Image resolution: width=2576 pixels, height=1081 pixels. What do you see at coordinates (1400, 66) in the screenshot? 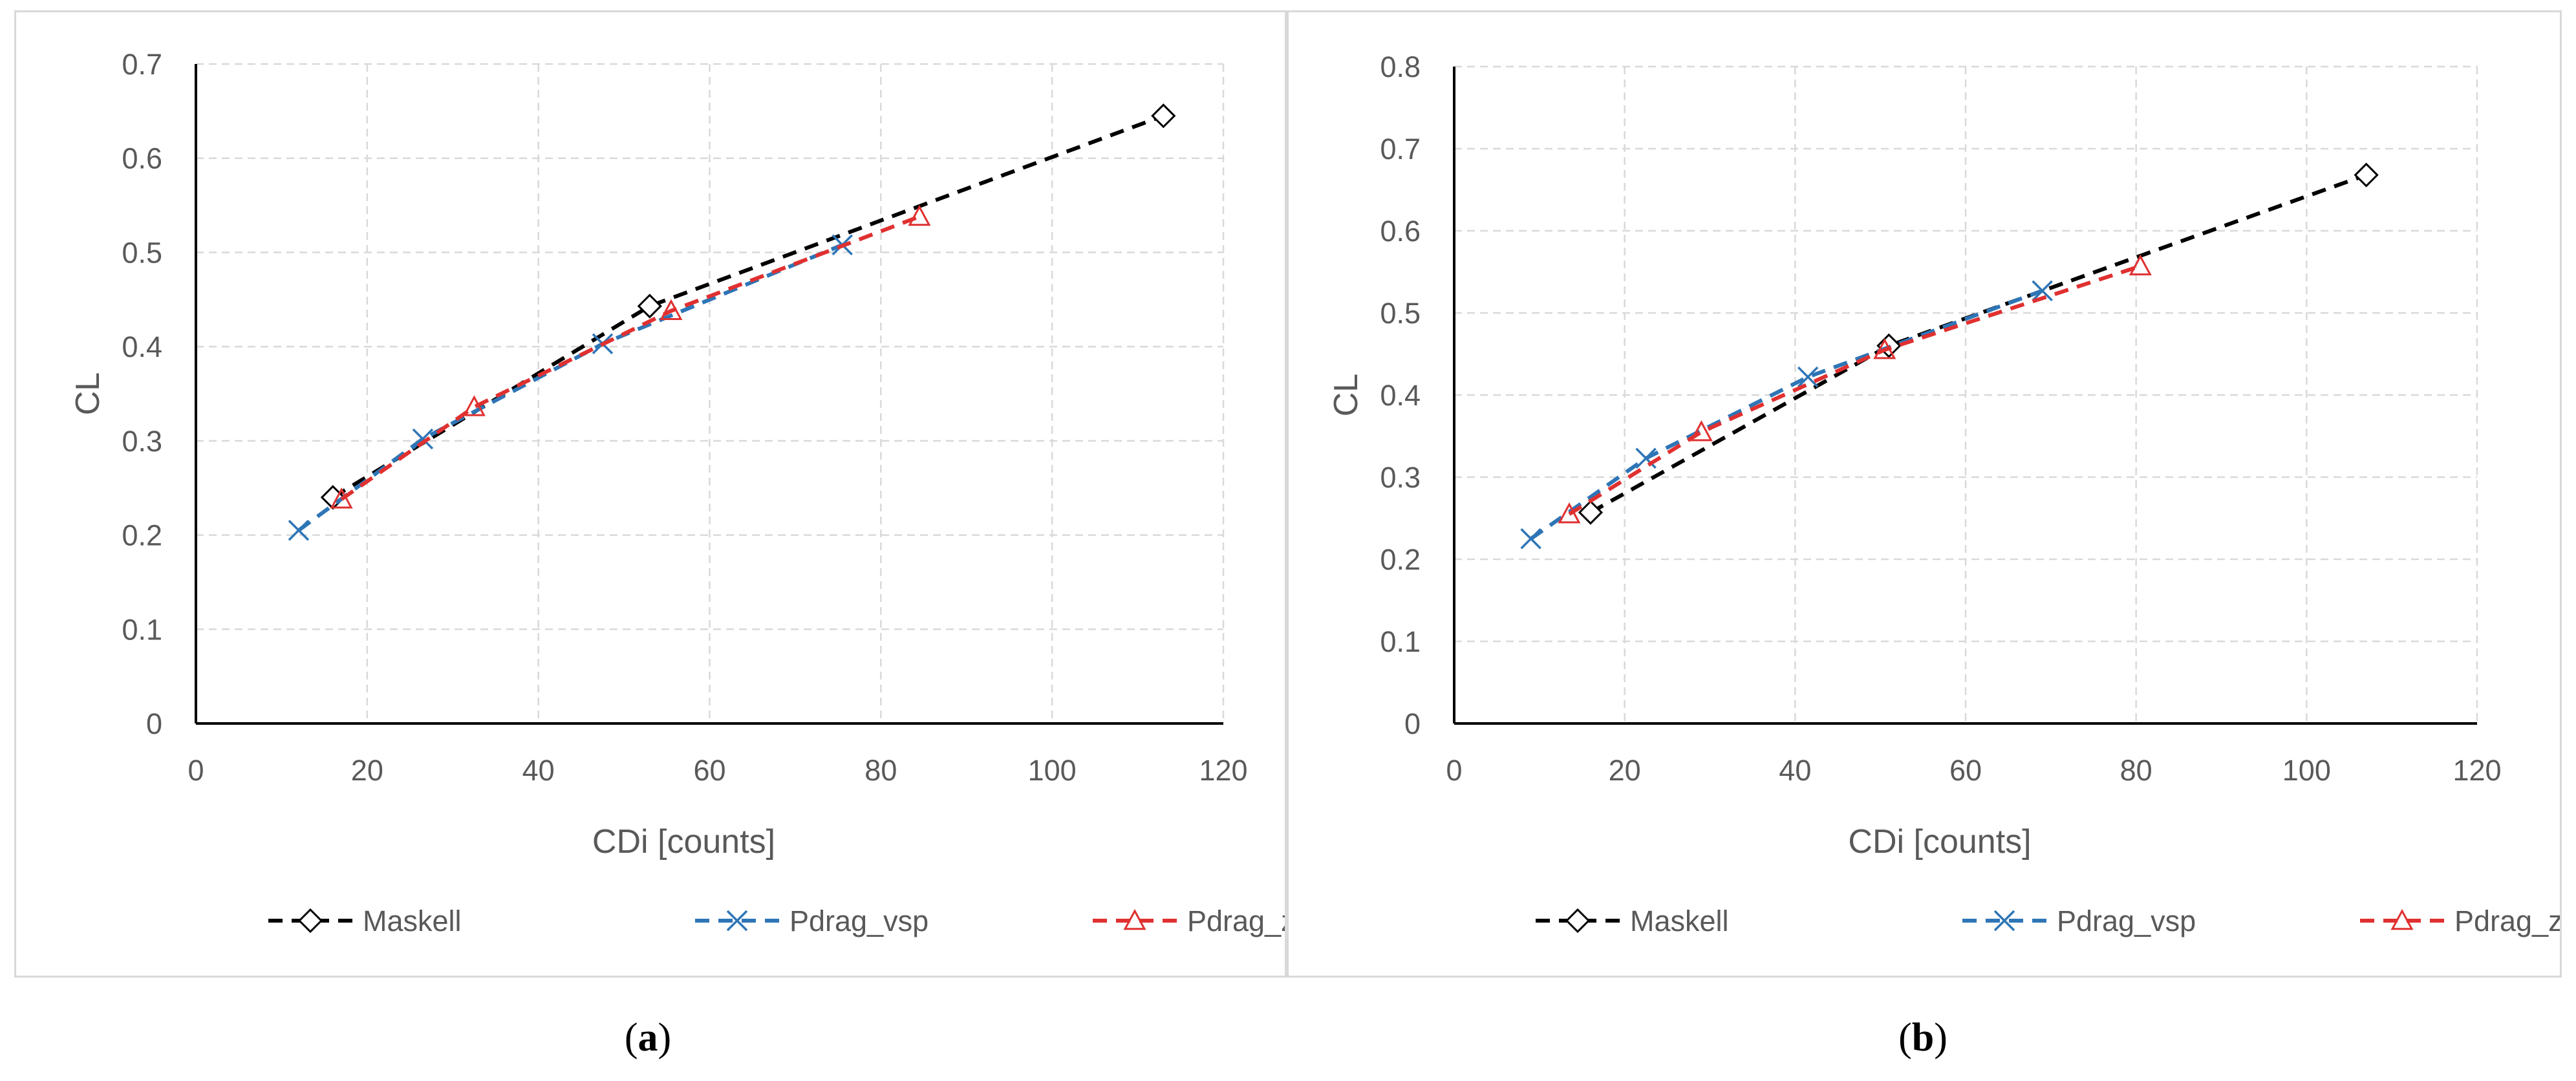
I see `y-tick-label: 0.8` at bounding box center [1400, 66].